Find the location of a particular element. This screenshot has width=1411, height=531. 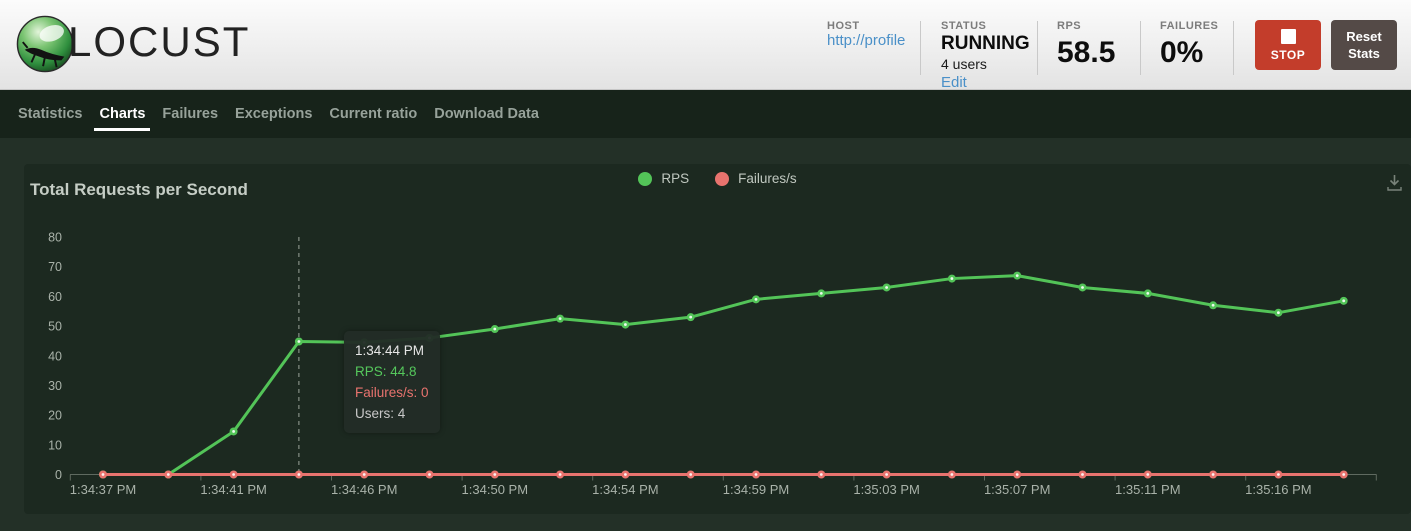

failures-legend-dot-icon is located at coordinates (722, 178).